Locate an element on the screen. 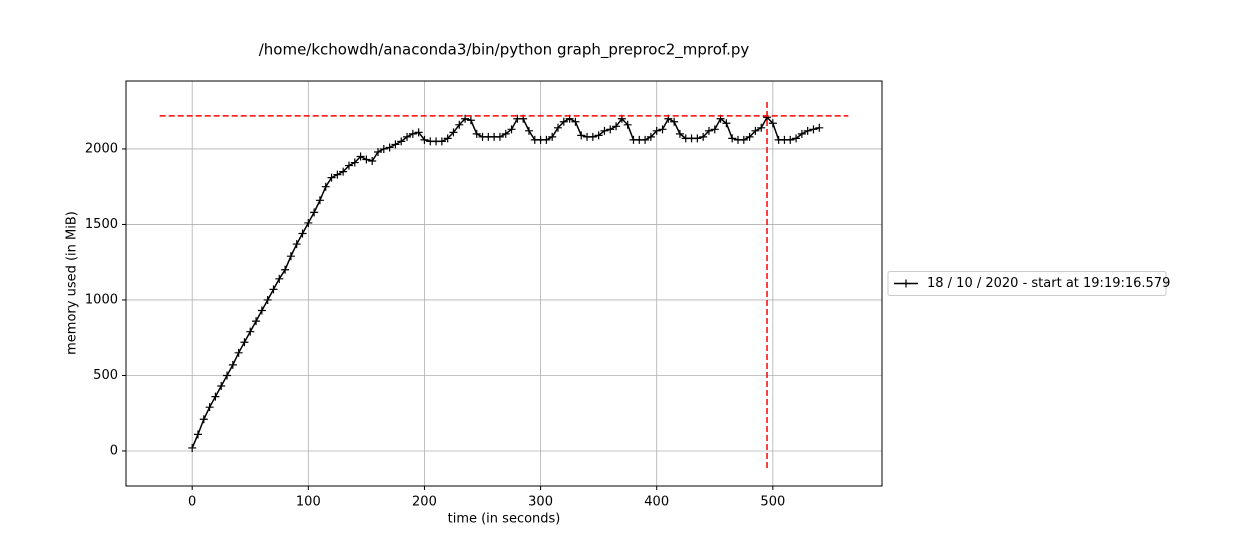 The width and height of the screenshot is (1260, 540). x-tick-label: 300 is located at coordinates (540, 502).